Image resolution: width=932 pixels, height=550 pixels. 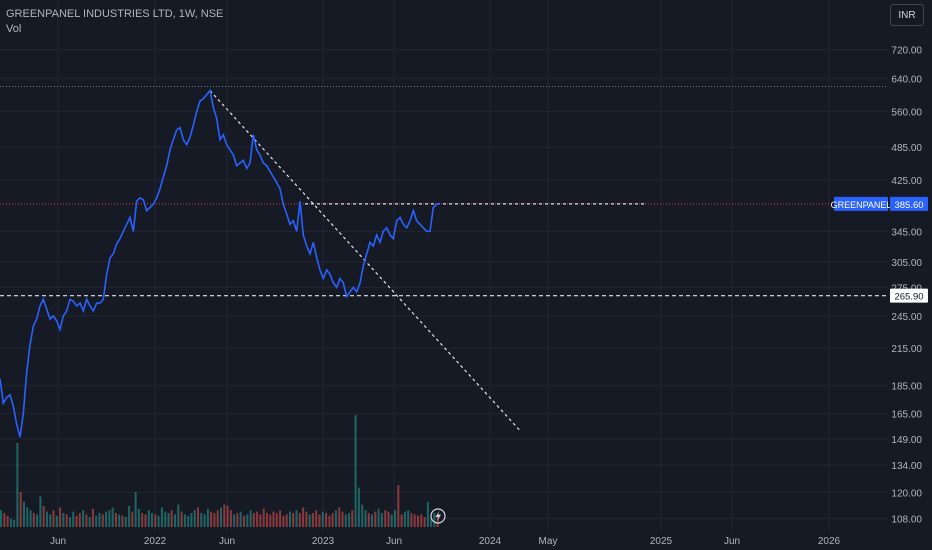 I want to click on last-price-label: 385.60, so click(x=908, y=205).